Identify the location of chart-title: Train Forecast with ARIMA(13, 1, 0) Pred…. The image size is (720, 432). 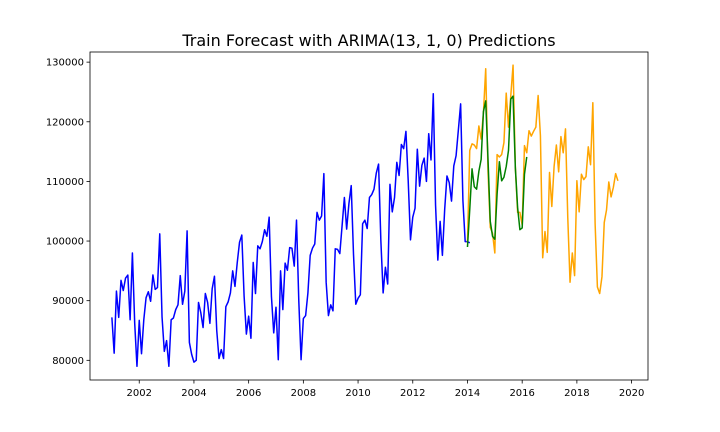
(368, 40).